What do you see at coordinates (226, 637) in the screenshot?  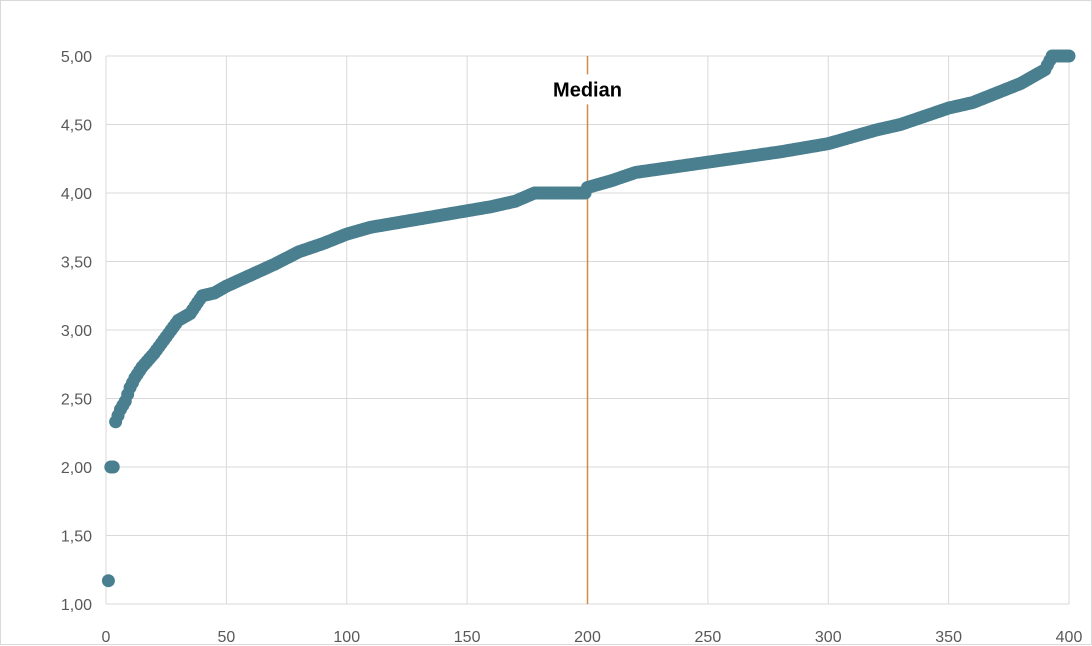 I see `x-tick-label: 50` at bounding box center [226, 637].